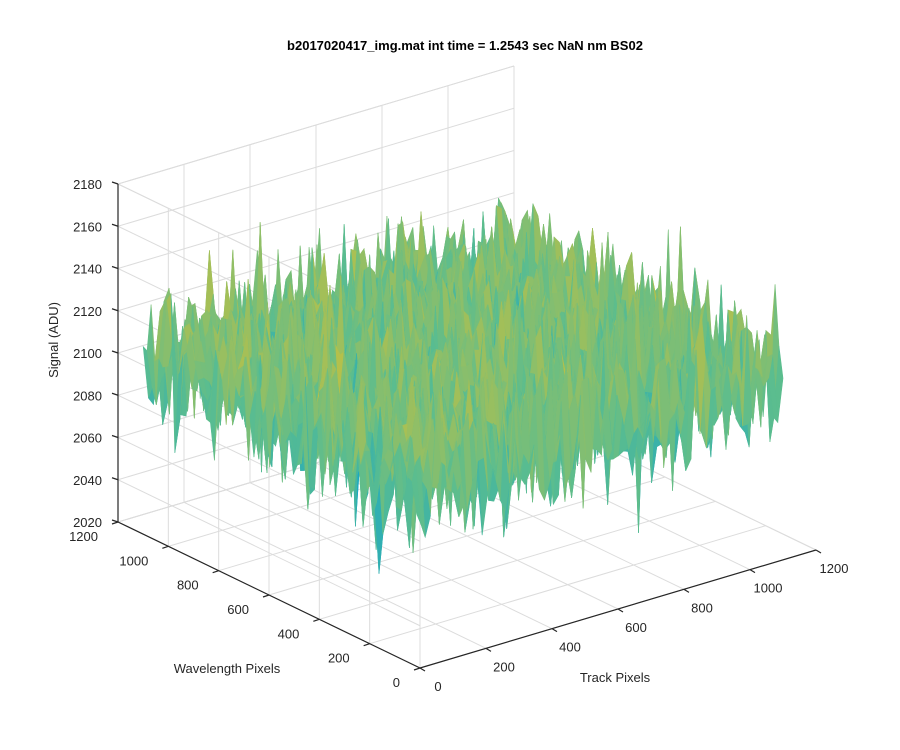 The image size is (900, 750). I want to click on y-tick-label: 400, so click(289, 633).